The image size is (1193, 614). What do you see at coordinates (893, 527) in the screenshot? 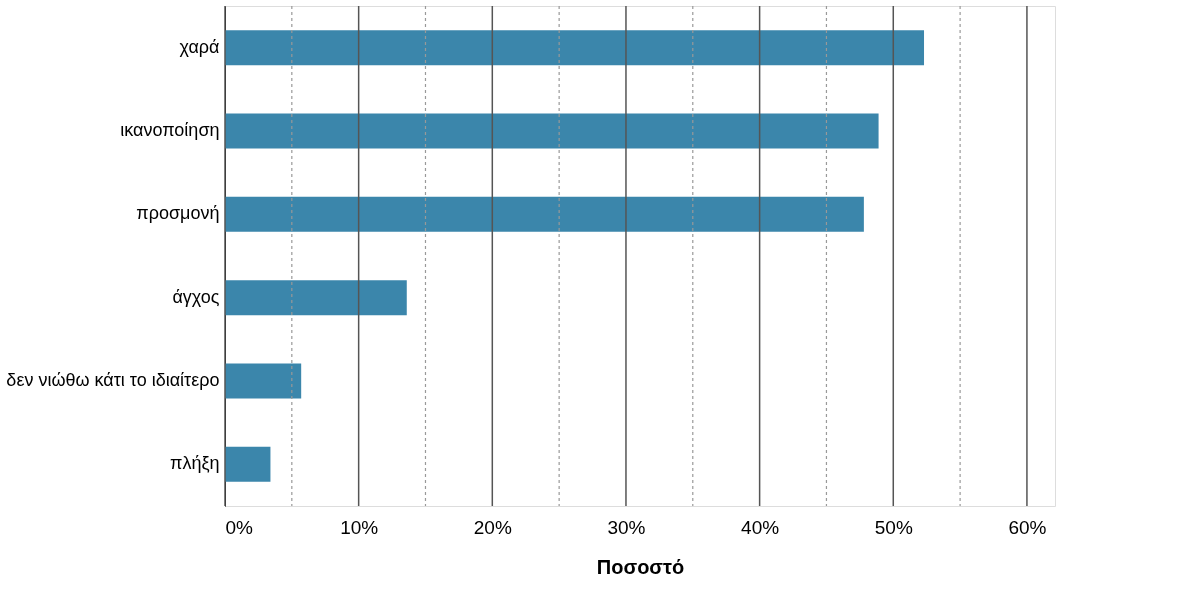
I see `x-tick-label: 50%` at bounding box center [893, 527].